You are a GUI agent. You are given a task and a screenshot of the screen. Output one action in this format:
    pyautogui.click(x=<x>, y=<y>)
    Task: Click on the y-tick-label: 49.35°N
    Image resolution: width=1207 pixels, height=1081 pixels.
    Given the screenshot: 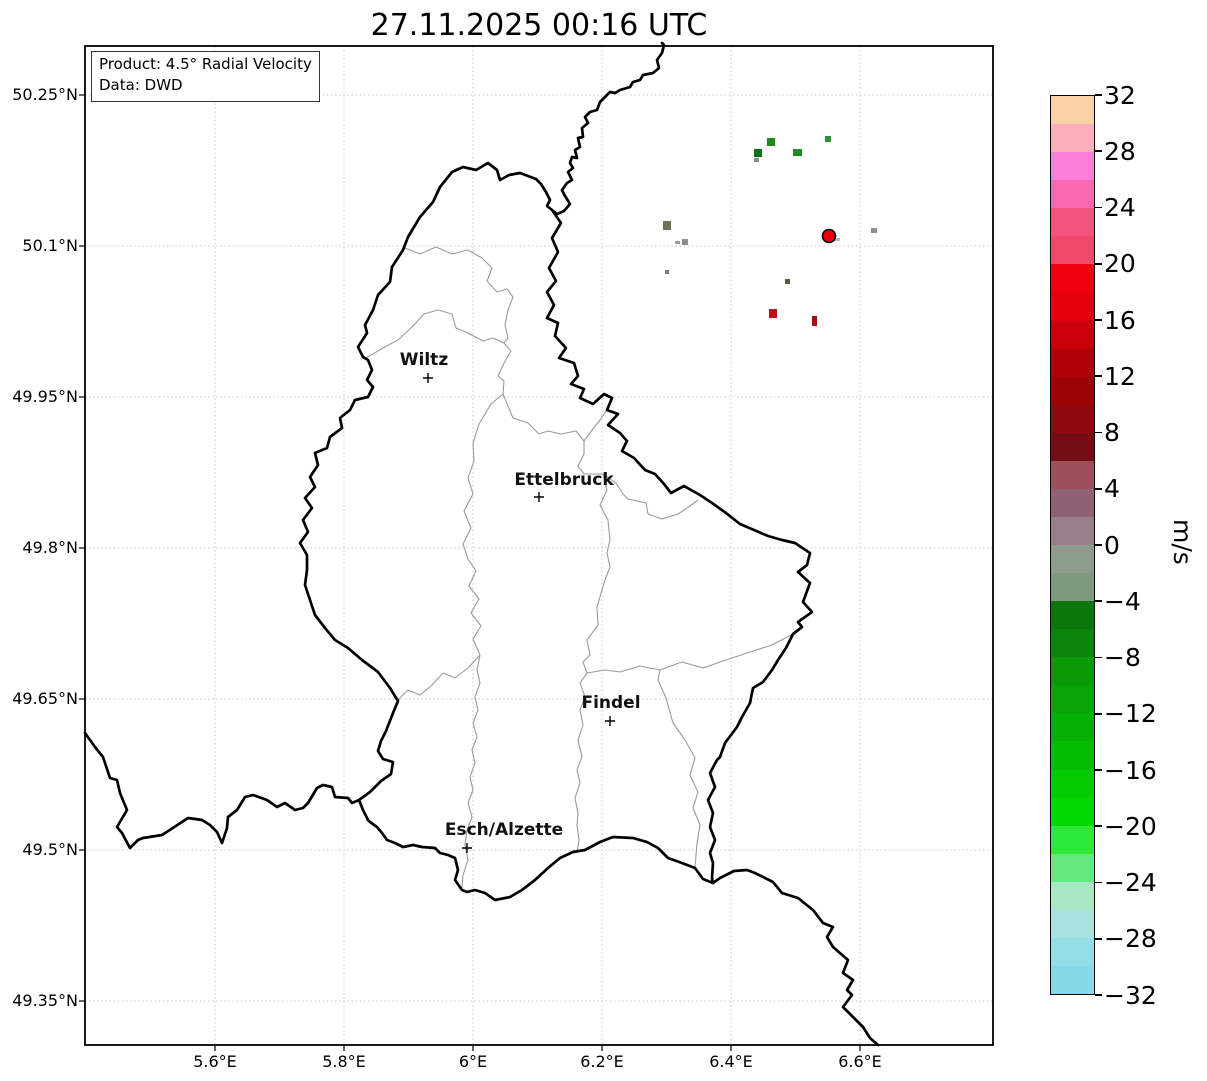 What is the action you would take?
    pyautogui.click(x=45, y=1000)
    